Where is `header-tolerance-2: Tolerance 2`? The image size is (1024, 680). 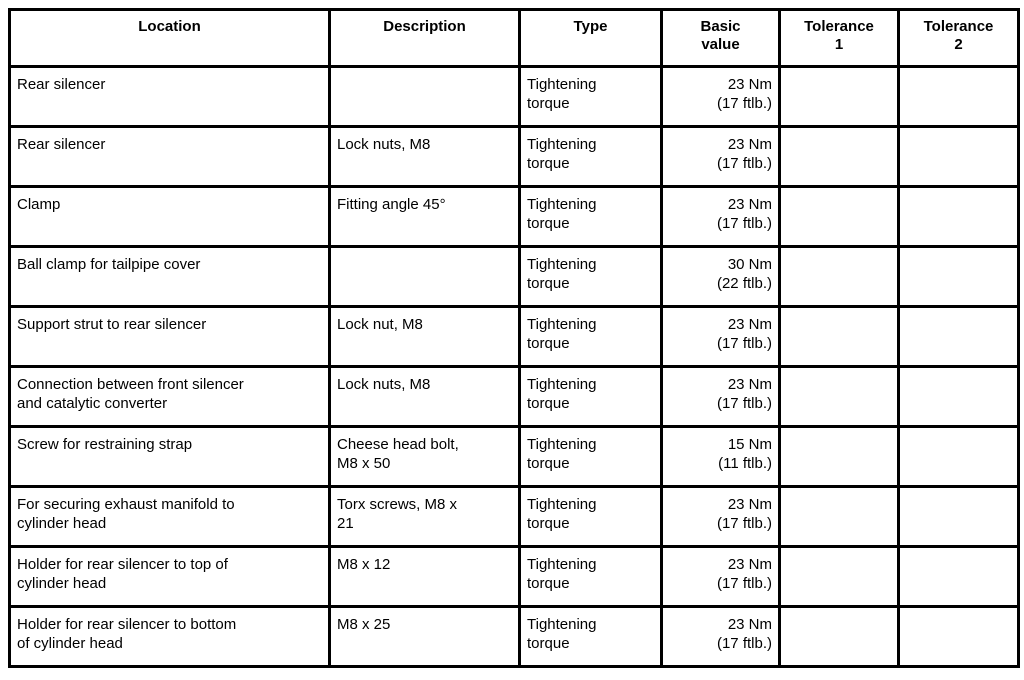
header-tolerance-2: Tolerance 2 is located at coordinates (958, 38).